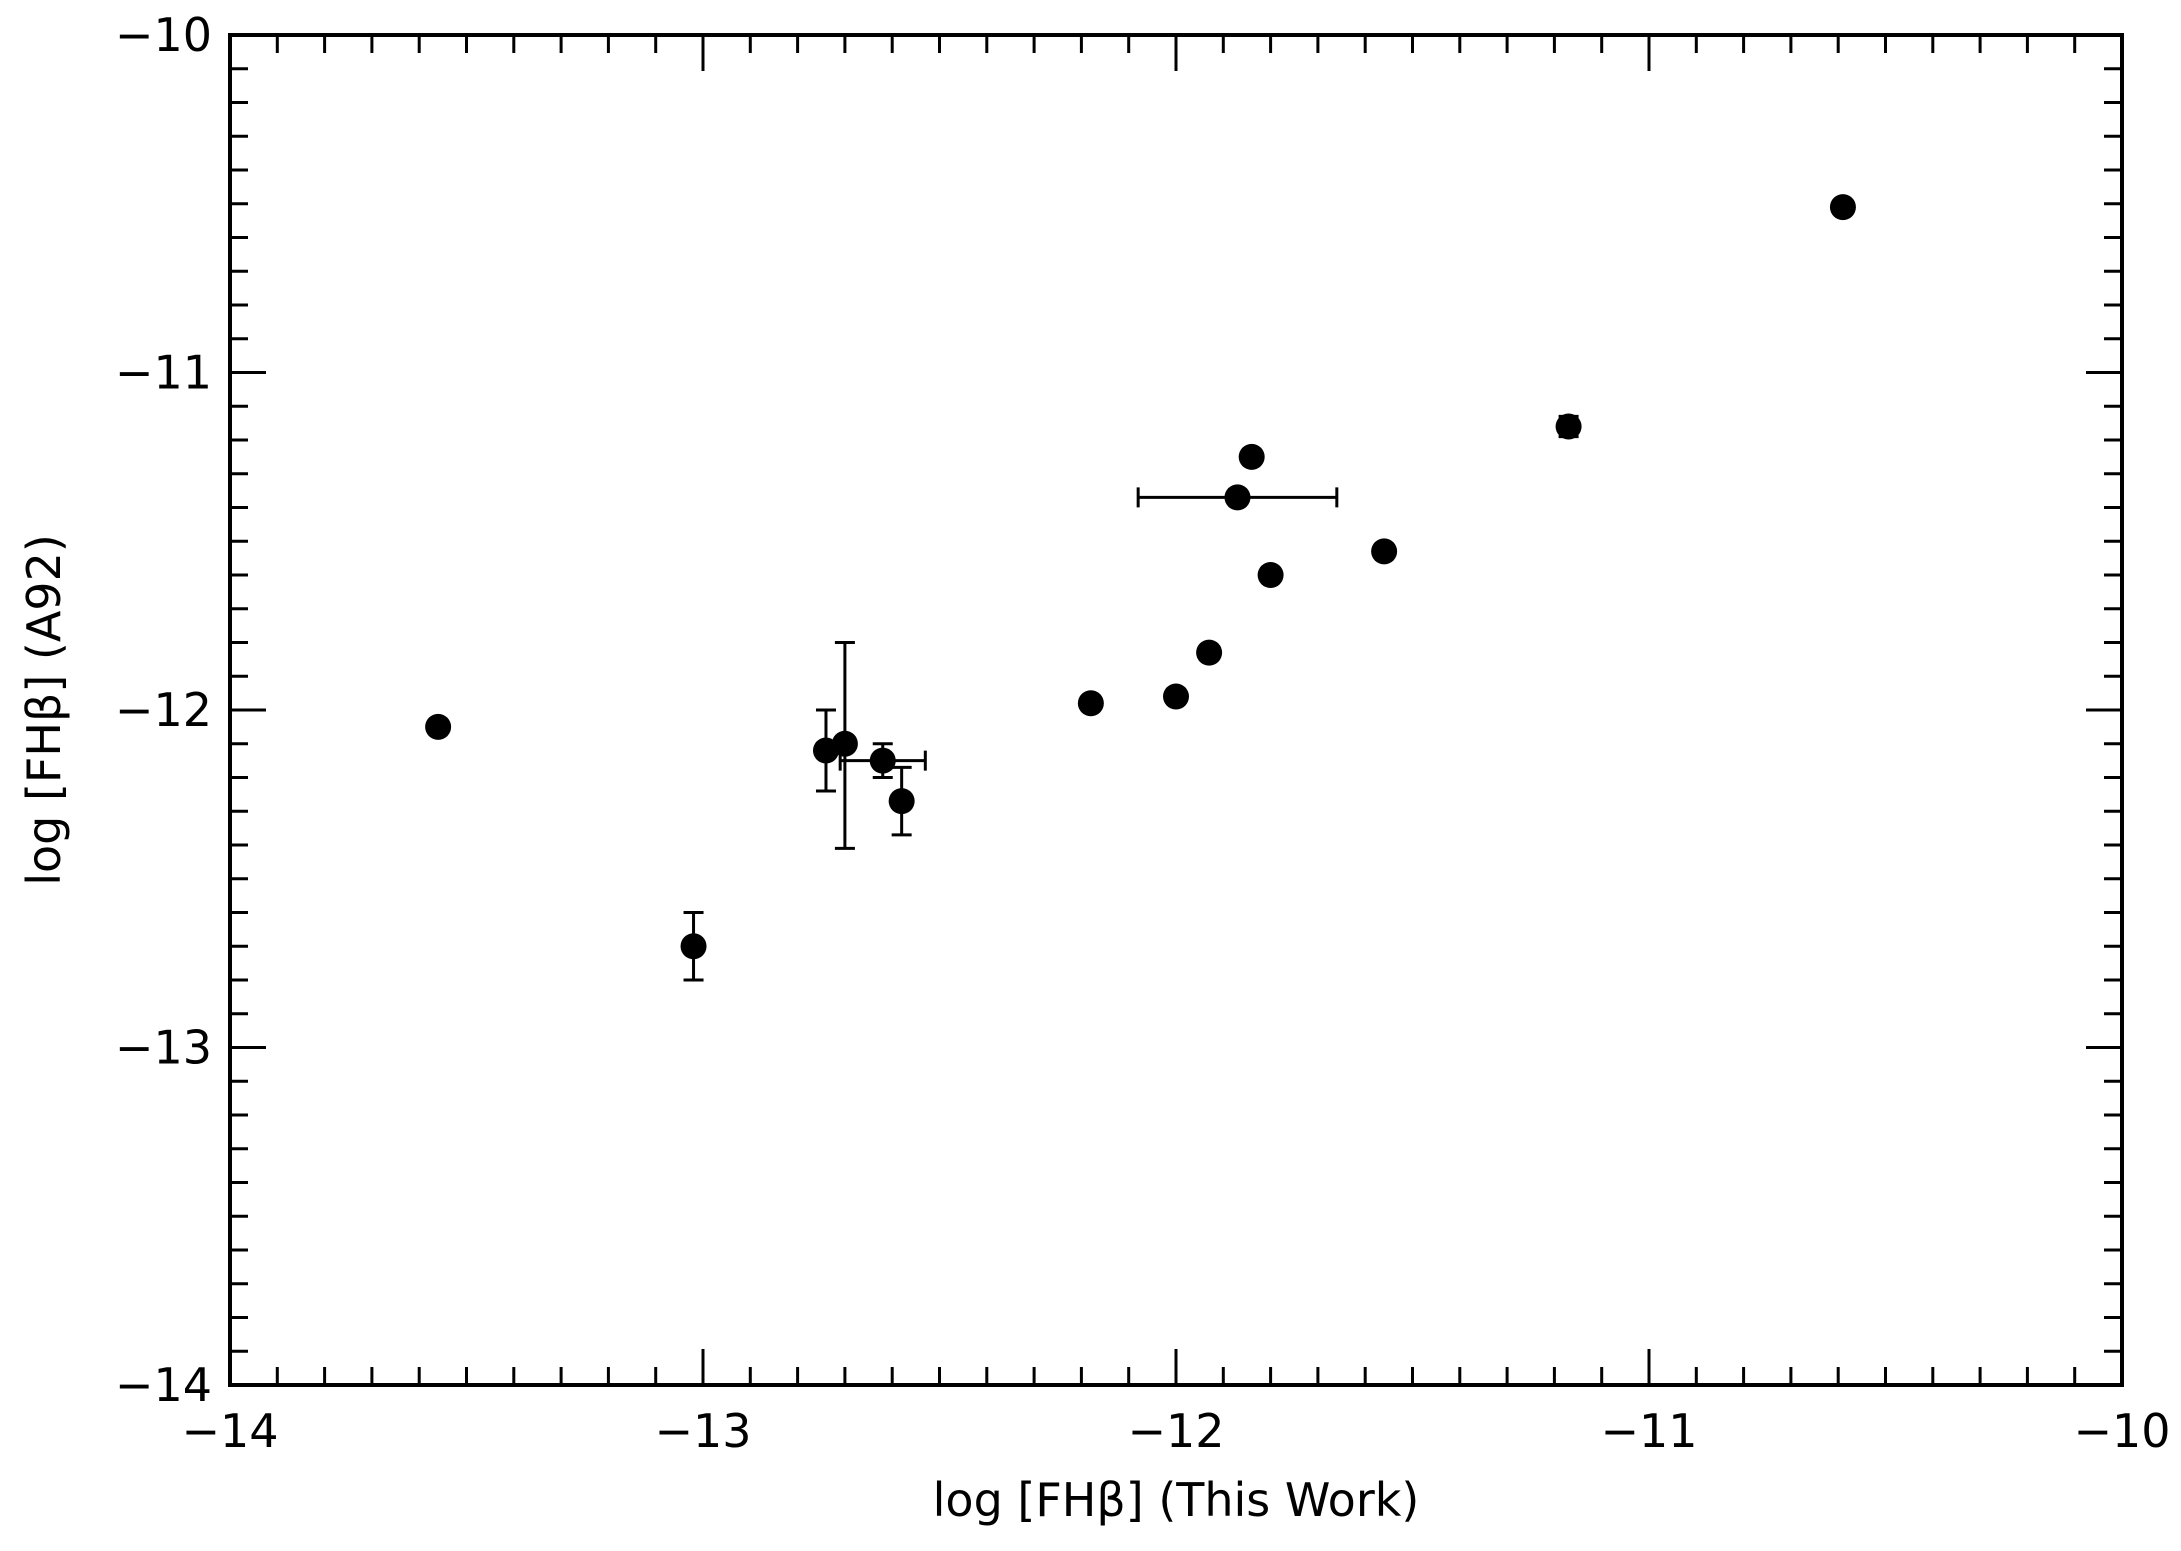 The width and height of the screenshot is (2181, 1551). Describe the element at coordinates (1176, 1500) in the screenshot. I see `x-axis-title: log [FHβ] (This Work)` at that location.